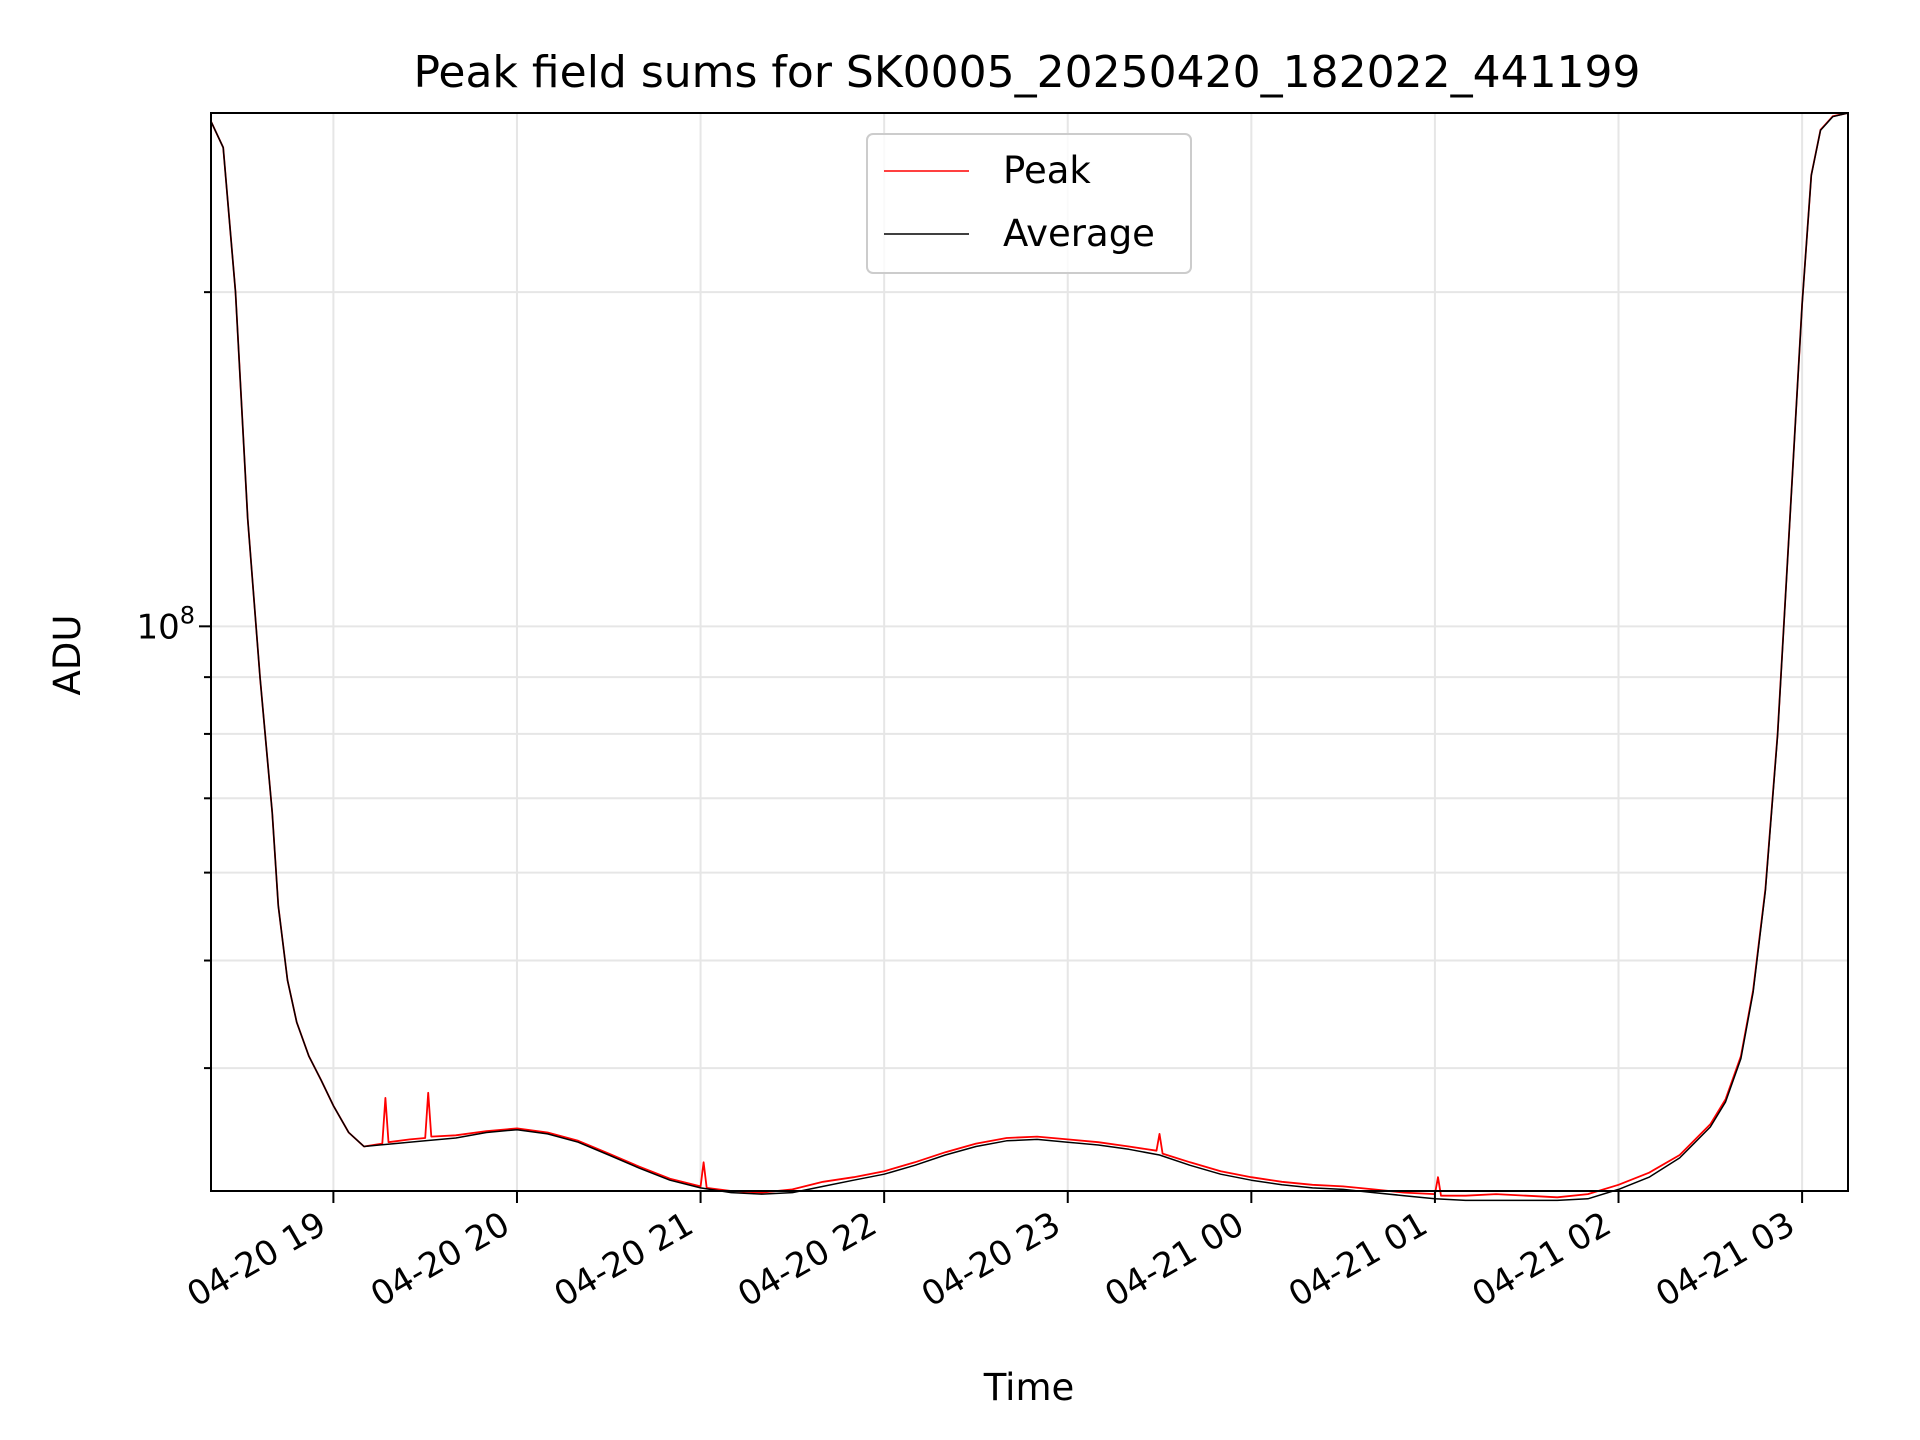  What do you see at coordinates (173, 680) in the screenshot?
I see `y-ticks: 108` at bounding box center [173, 680].